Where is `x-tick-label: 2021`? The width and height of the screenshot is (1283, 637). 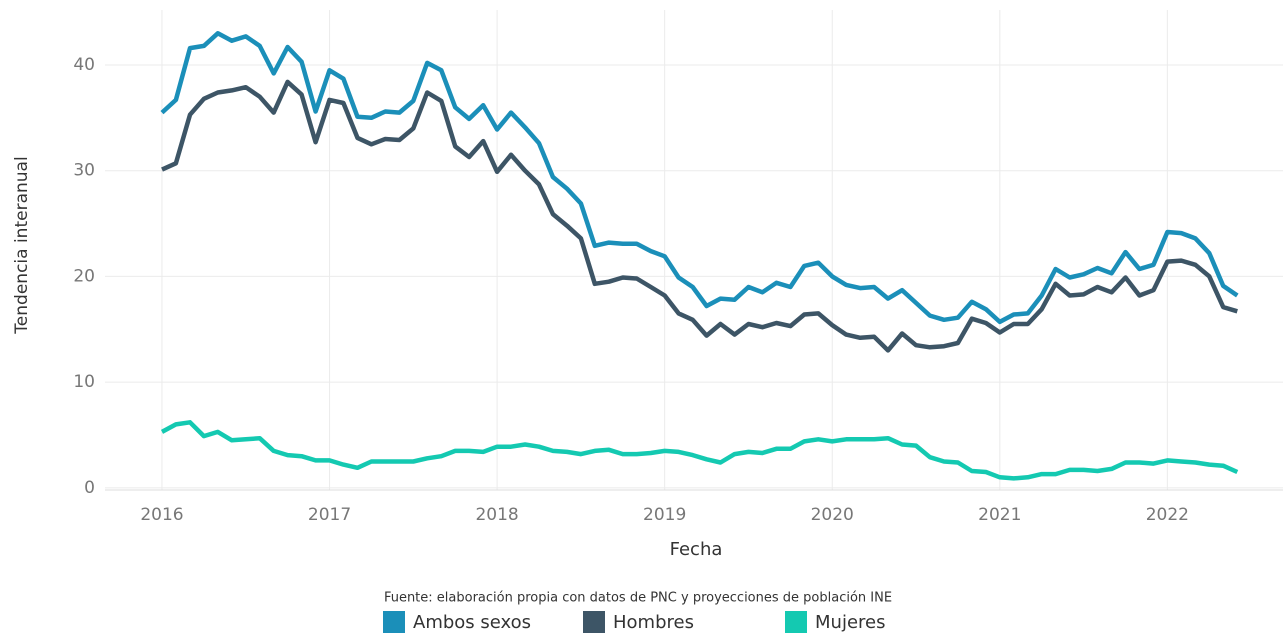
x-tick-label: 2021 is located at coordinates (999, 515).